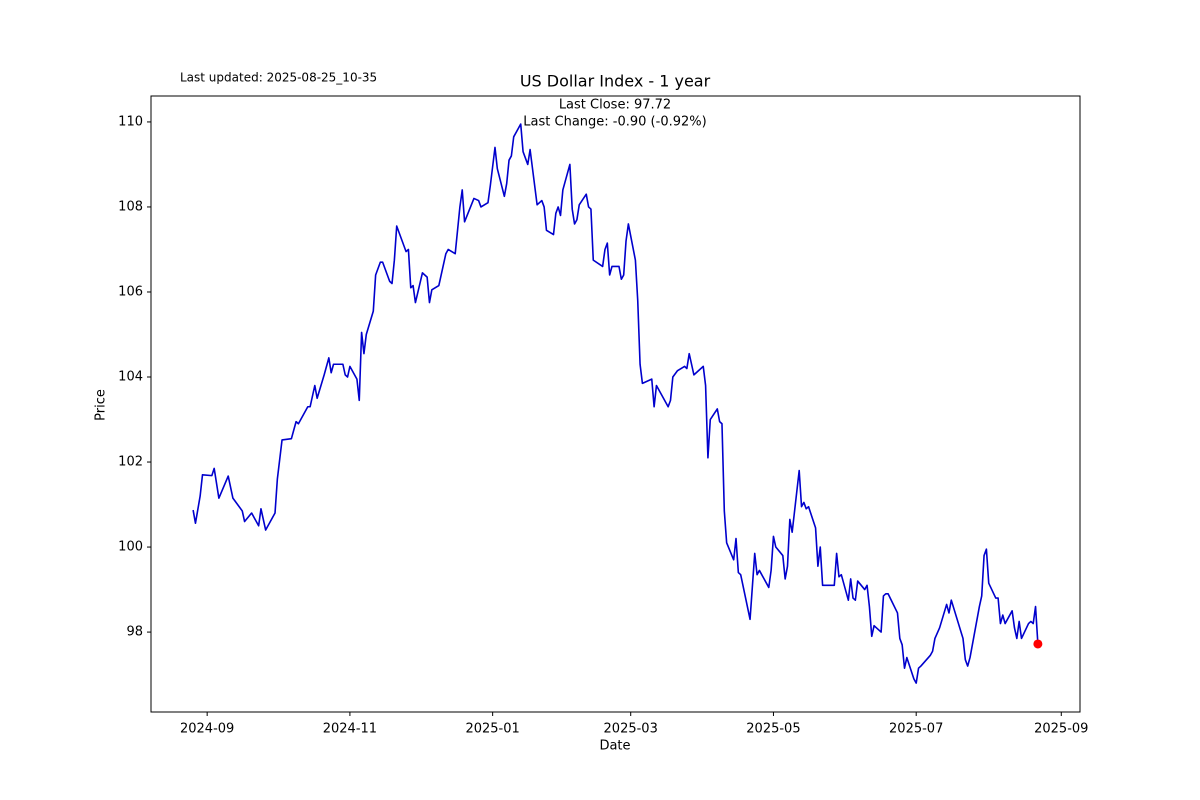  What do you see at coordinates (614, 122) in the screenshot?
I see `annotation: Last Change: -0.90 (-0.92%)` at bounding box center [614, 122].